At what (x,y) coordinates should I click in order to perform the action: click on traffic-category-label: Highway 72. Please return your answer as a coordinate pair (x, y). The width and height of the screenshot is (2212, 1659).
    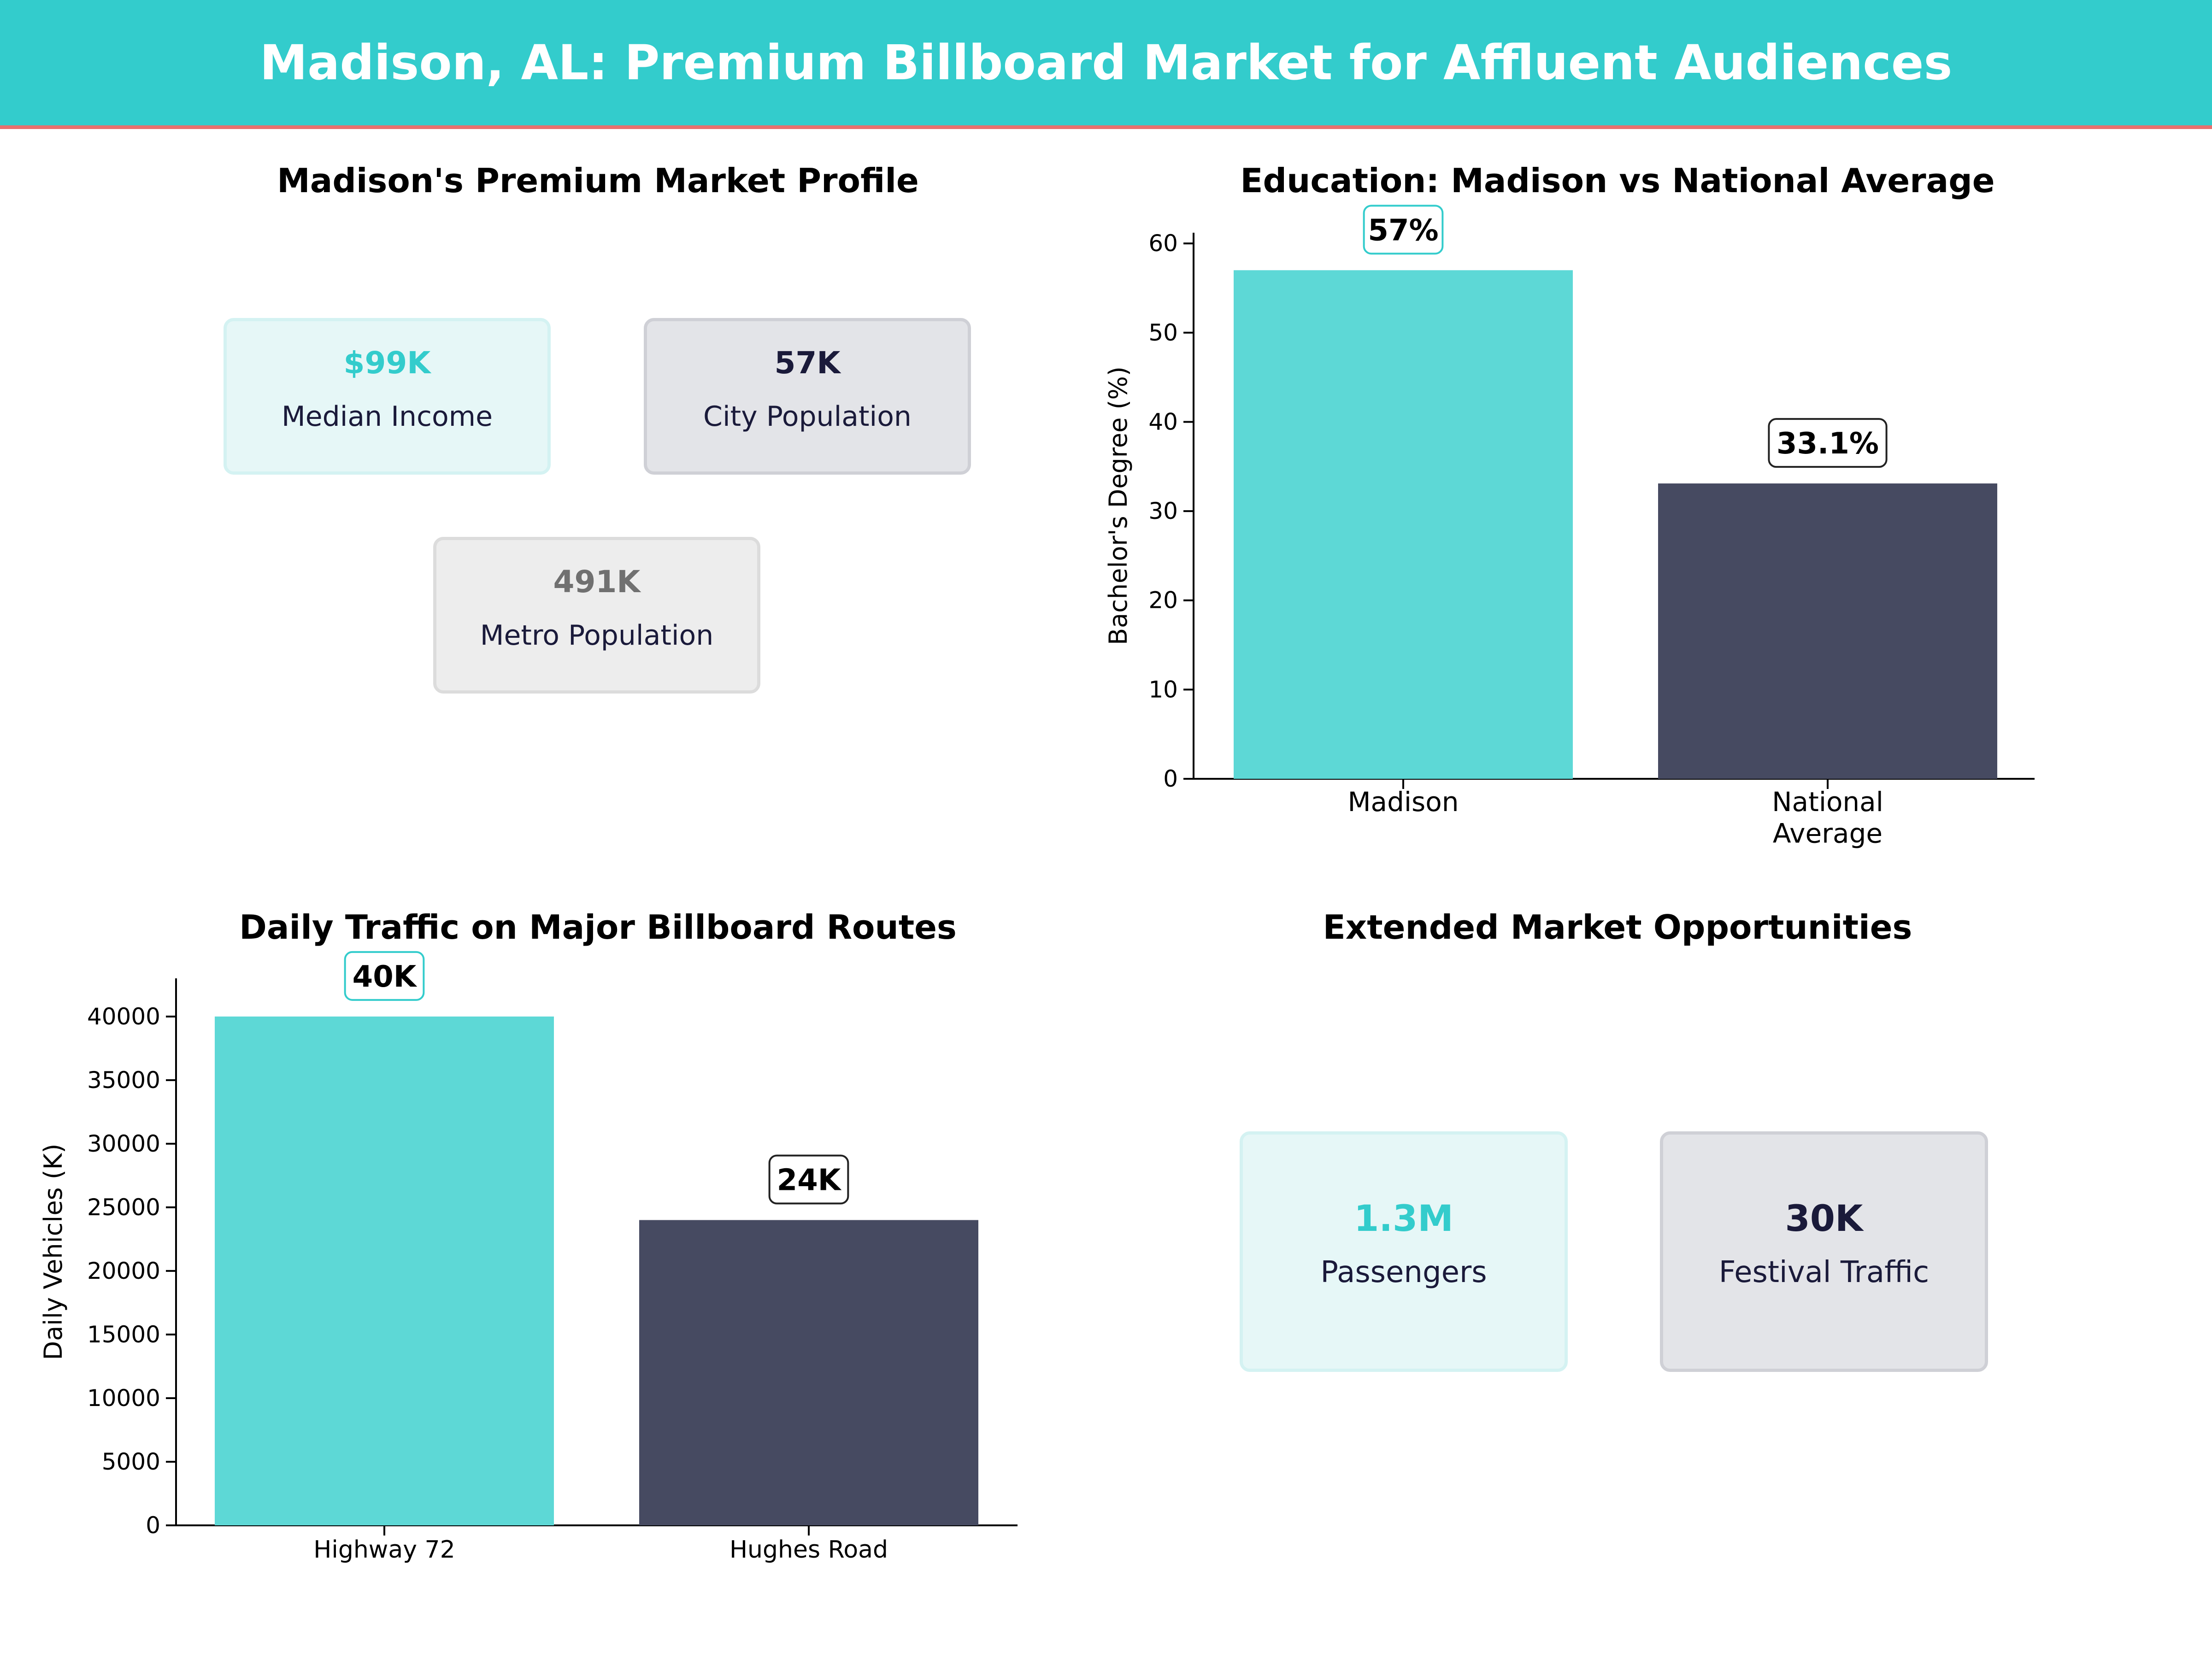
    Looking at the image, I should click on (384, 1550).